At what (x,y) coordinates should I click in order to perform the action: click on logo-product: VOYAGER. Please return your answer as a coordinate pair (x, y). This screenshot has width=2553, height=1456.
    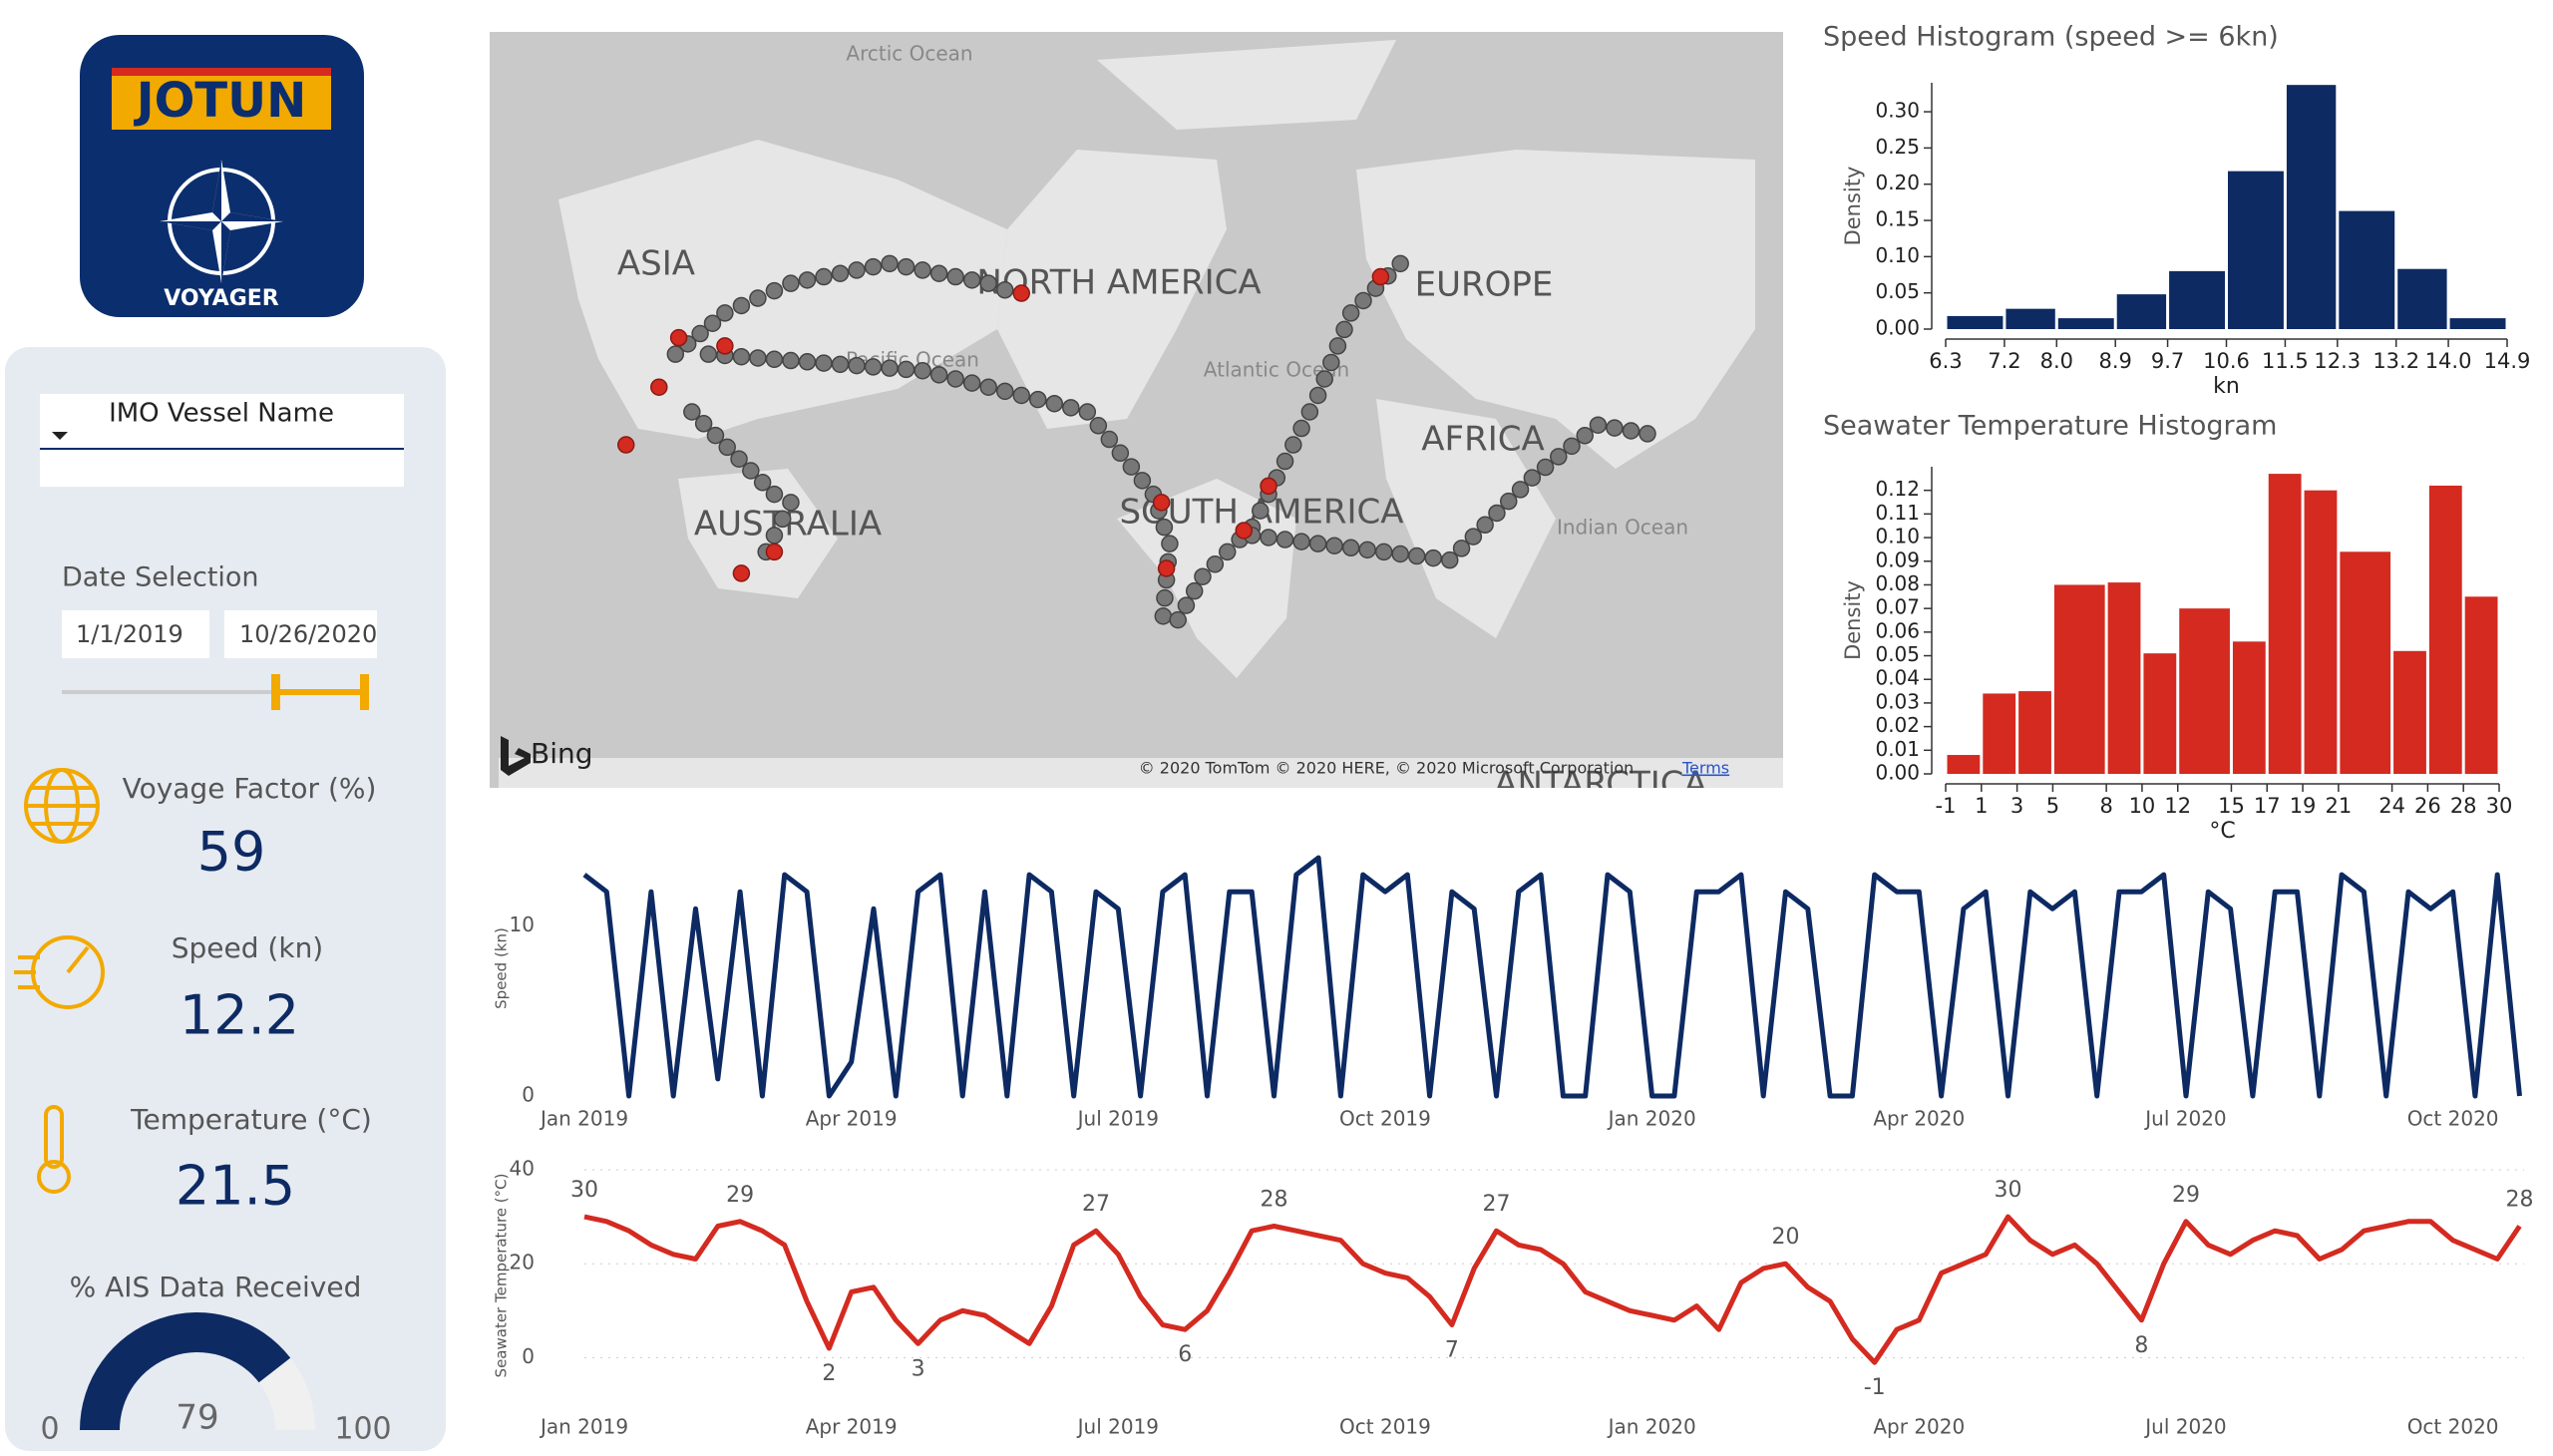
    Looking at the image, I should click on (221, 298).